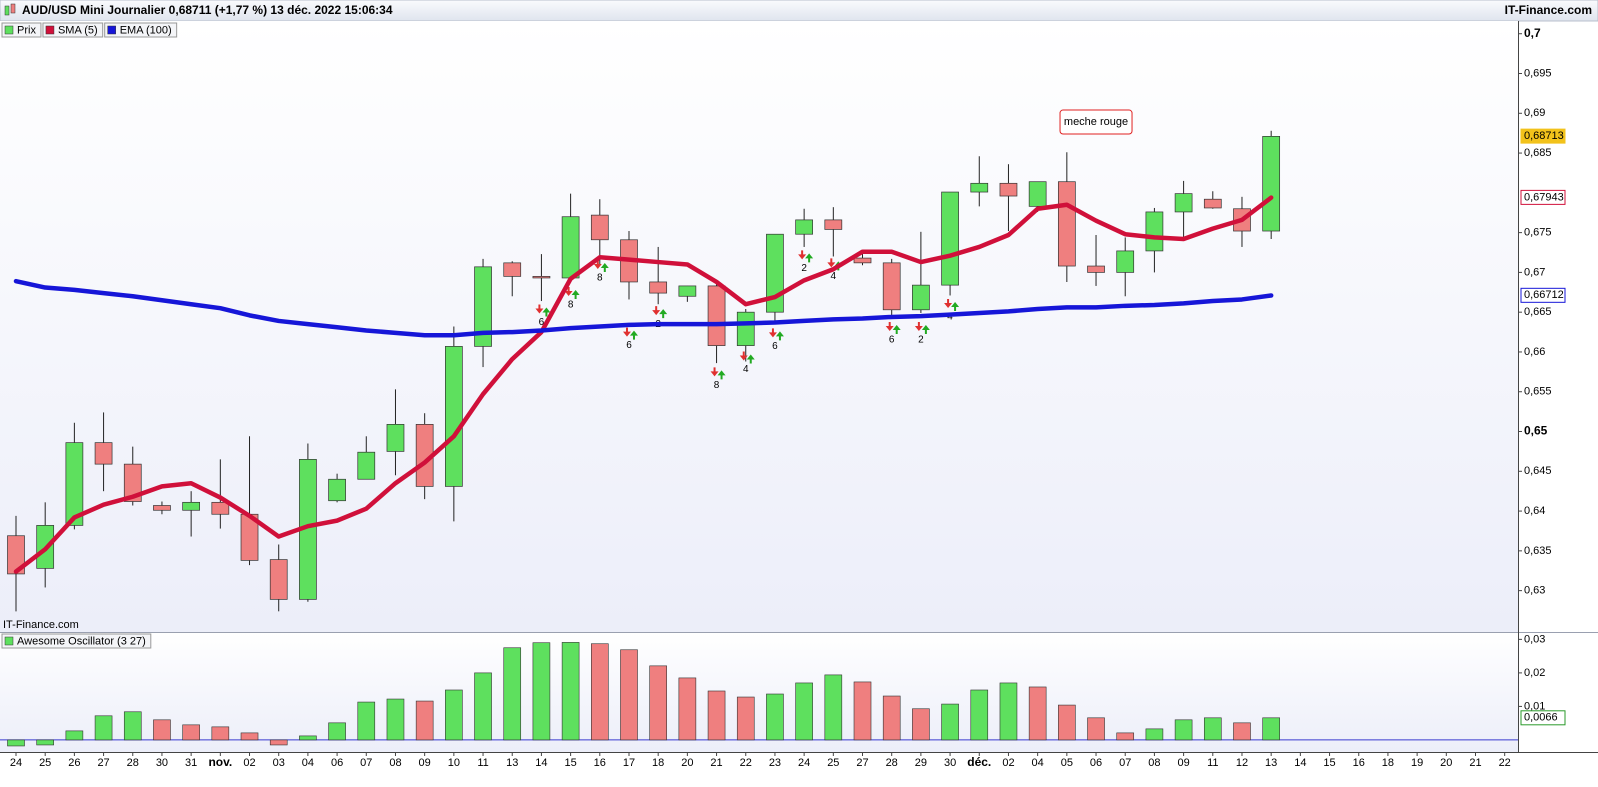 This screenshot has height=787, width=1598. I want to click on annotation-box, so click(1096, 122).